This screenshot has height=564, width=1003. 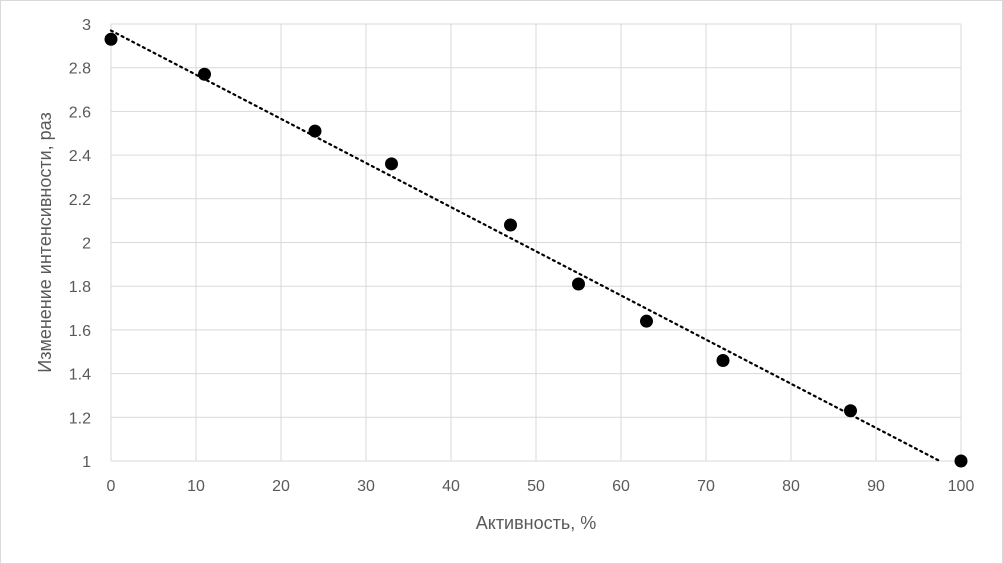 What do you see at coordinates (876, 486) in the screenshot?
I see `x-tick-label: 90` at bounding box center [876, 486].